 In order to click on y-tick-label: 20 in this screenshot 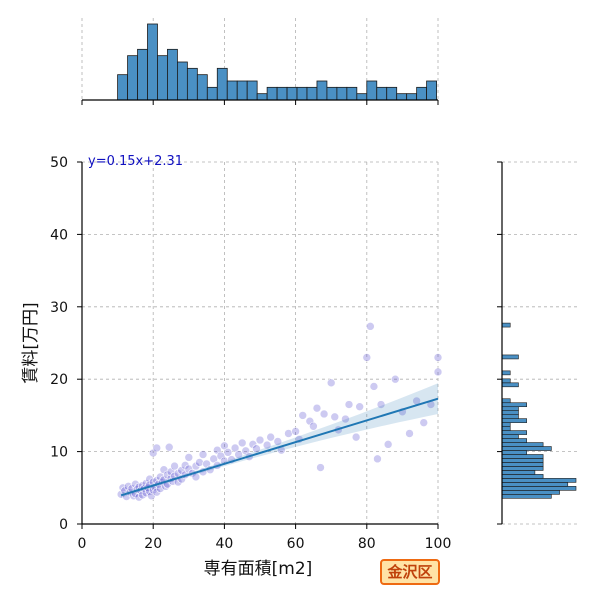, I will do `click(59, 380)`.